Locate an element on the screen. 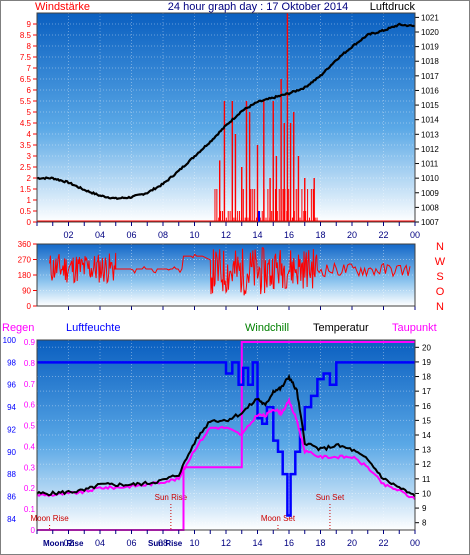  humidity-tick-label: 84 is located at coordinates (11, 519).